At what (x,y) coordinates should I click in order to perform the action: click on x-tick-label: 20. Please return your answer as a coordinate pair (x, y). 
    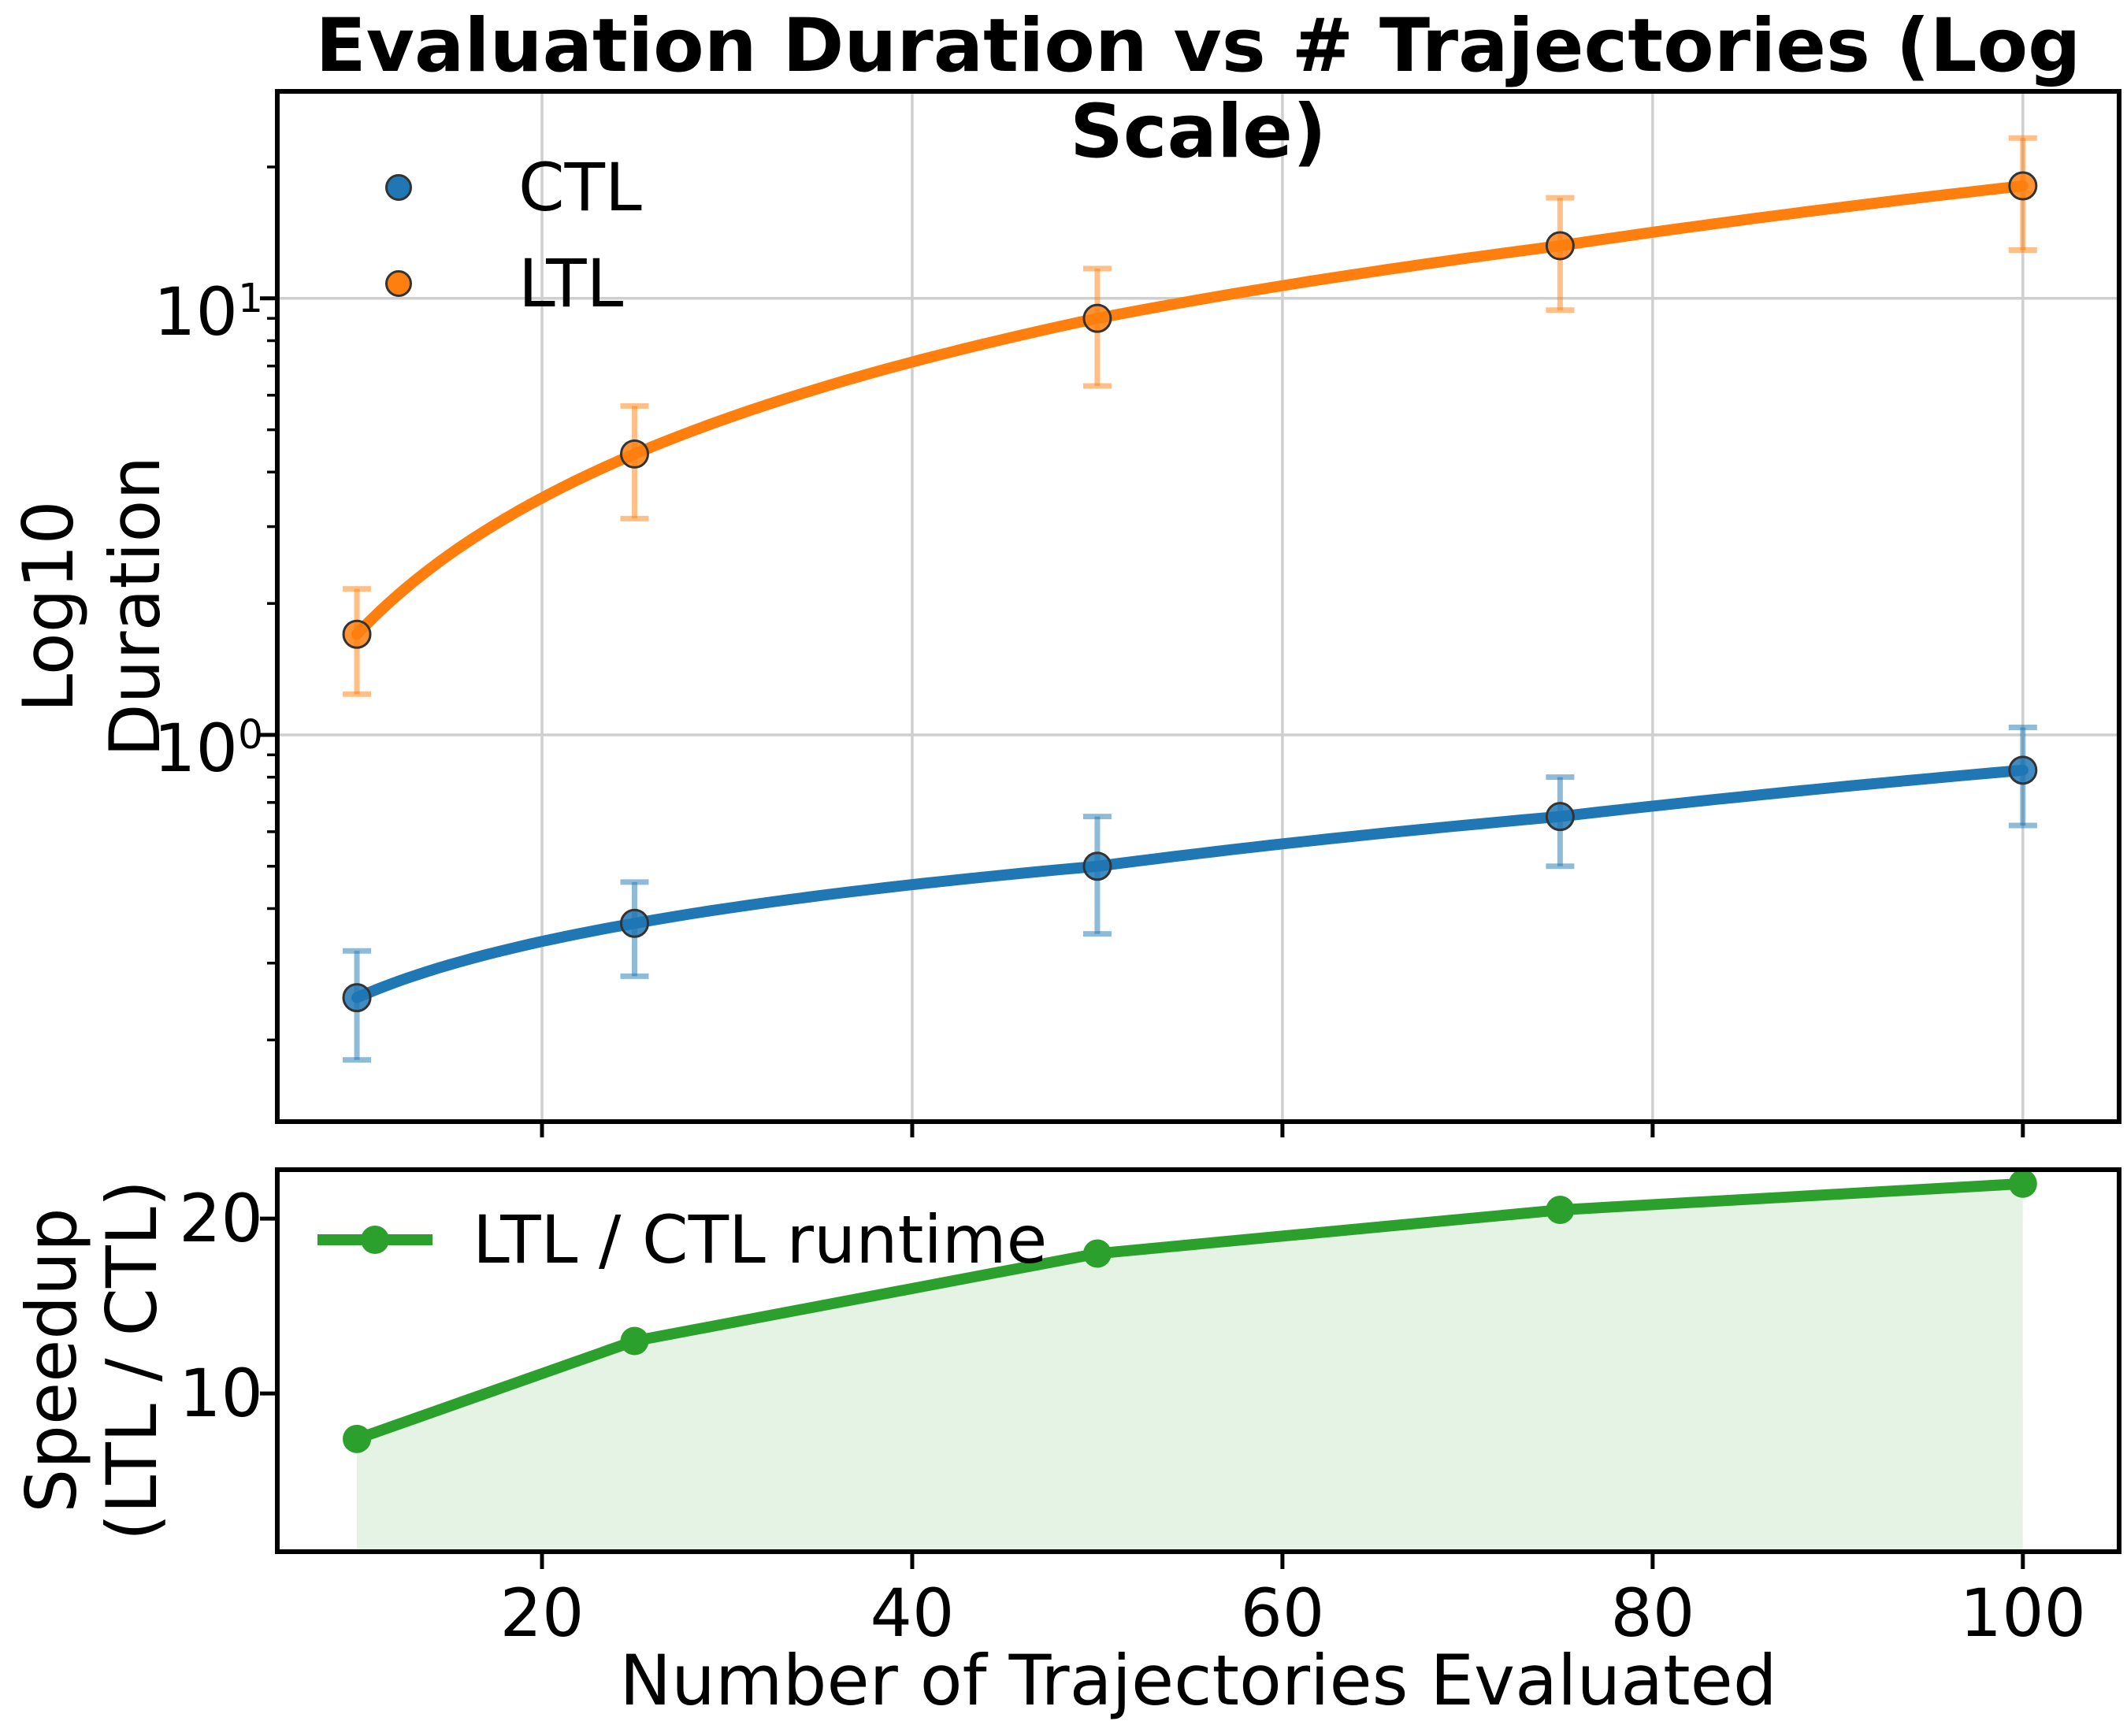
    Looking at the image, I should click on (542, 1614).